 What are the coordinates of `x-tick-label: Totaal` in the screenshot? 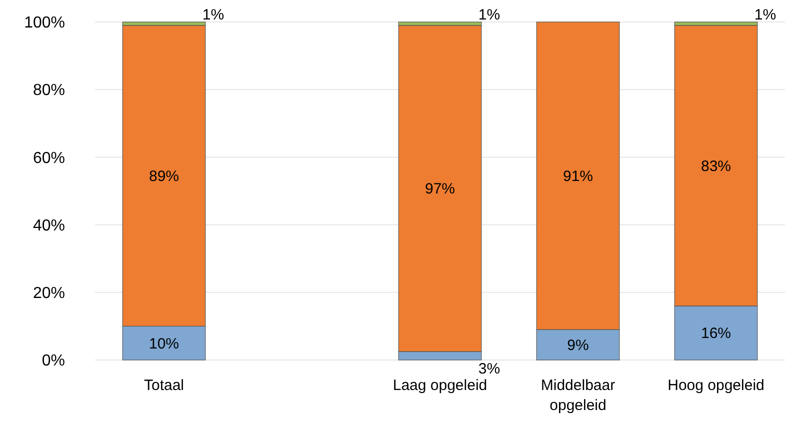 It's located at (164, 385).